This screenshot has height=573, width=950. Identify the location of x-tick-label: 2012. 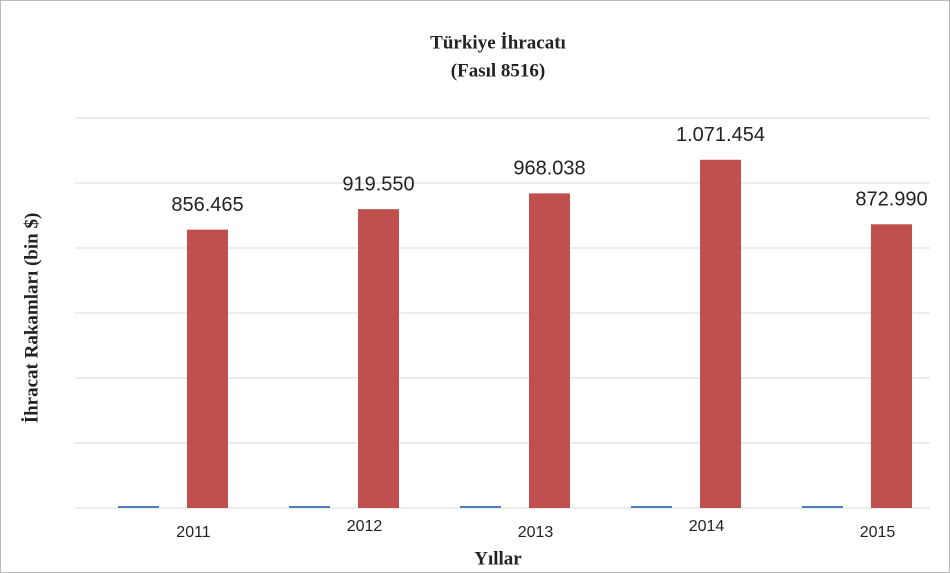
(365, 526).